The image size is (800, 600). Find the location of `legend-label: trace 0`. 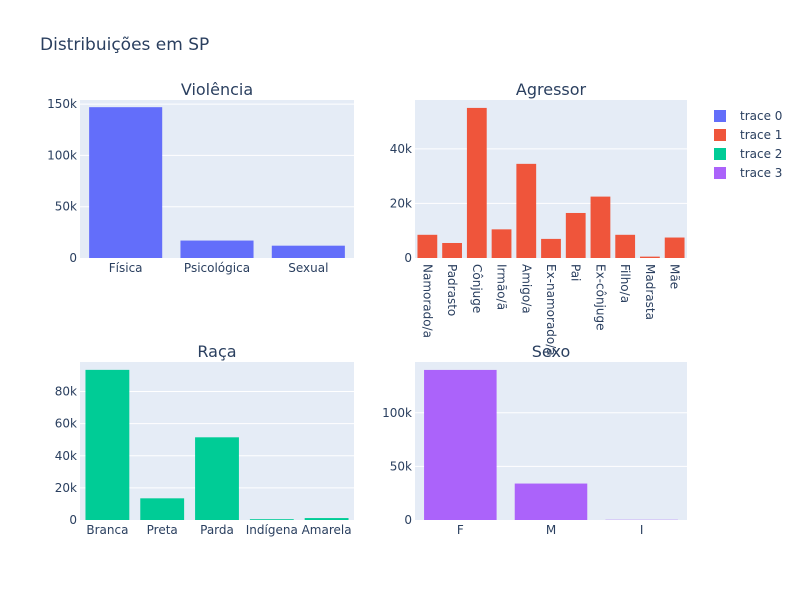

legend-label: trace 0 is located at coordinates (761, 116).